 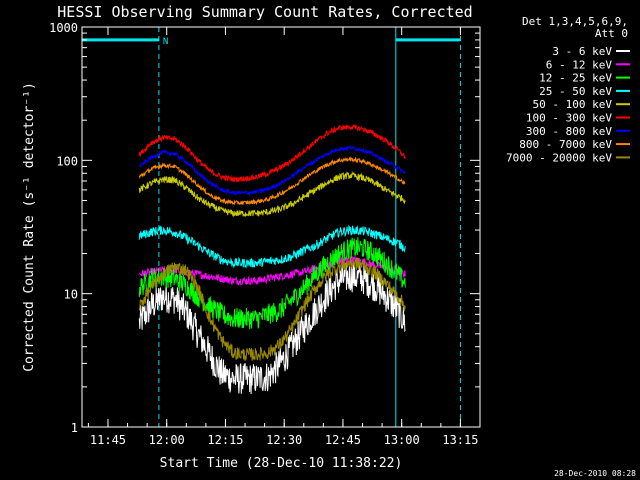 What do you see at coordinates (167, 440) in the screenshot?
I see `x-tick-label: 12:00` at bounding box center [167, 440].